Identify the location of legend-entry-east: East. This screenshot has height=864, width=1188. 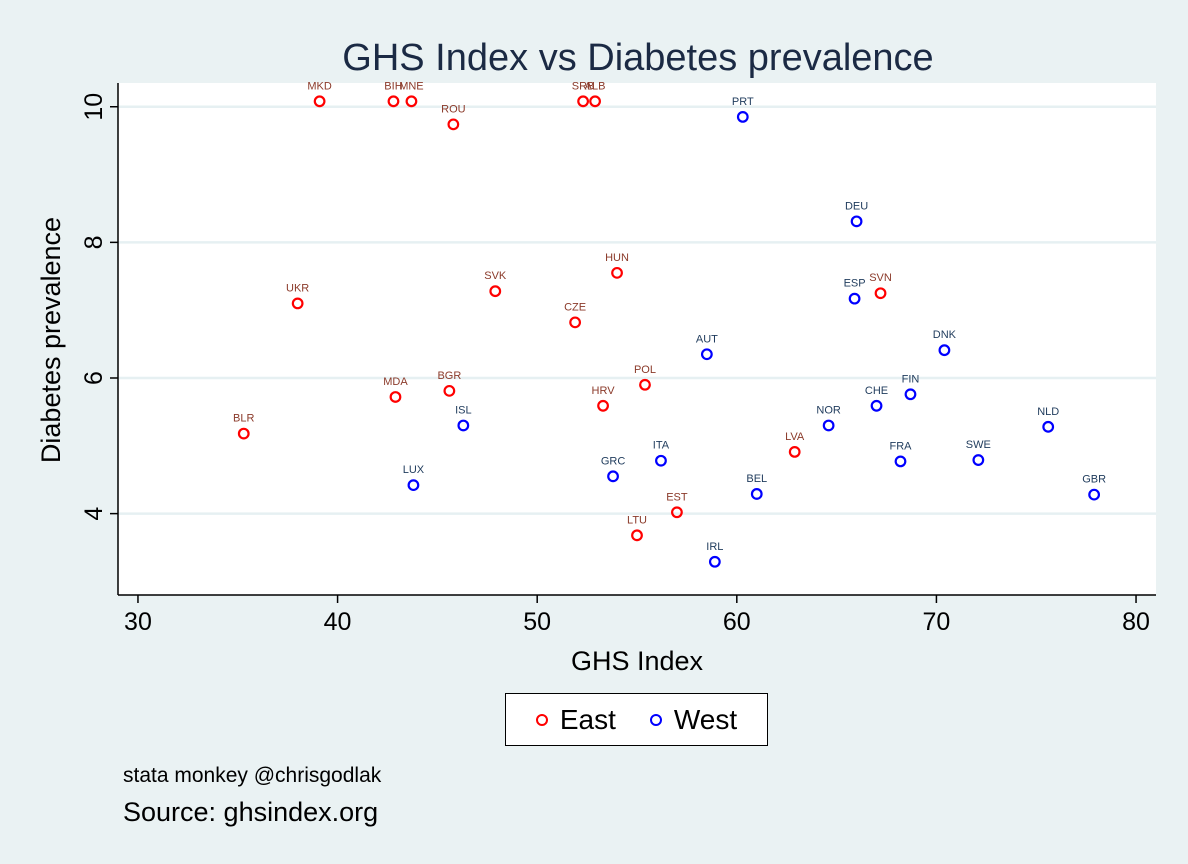
(575, 719).